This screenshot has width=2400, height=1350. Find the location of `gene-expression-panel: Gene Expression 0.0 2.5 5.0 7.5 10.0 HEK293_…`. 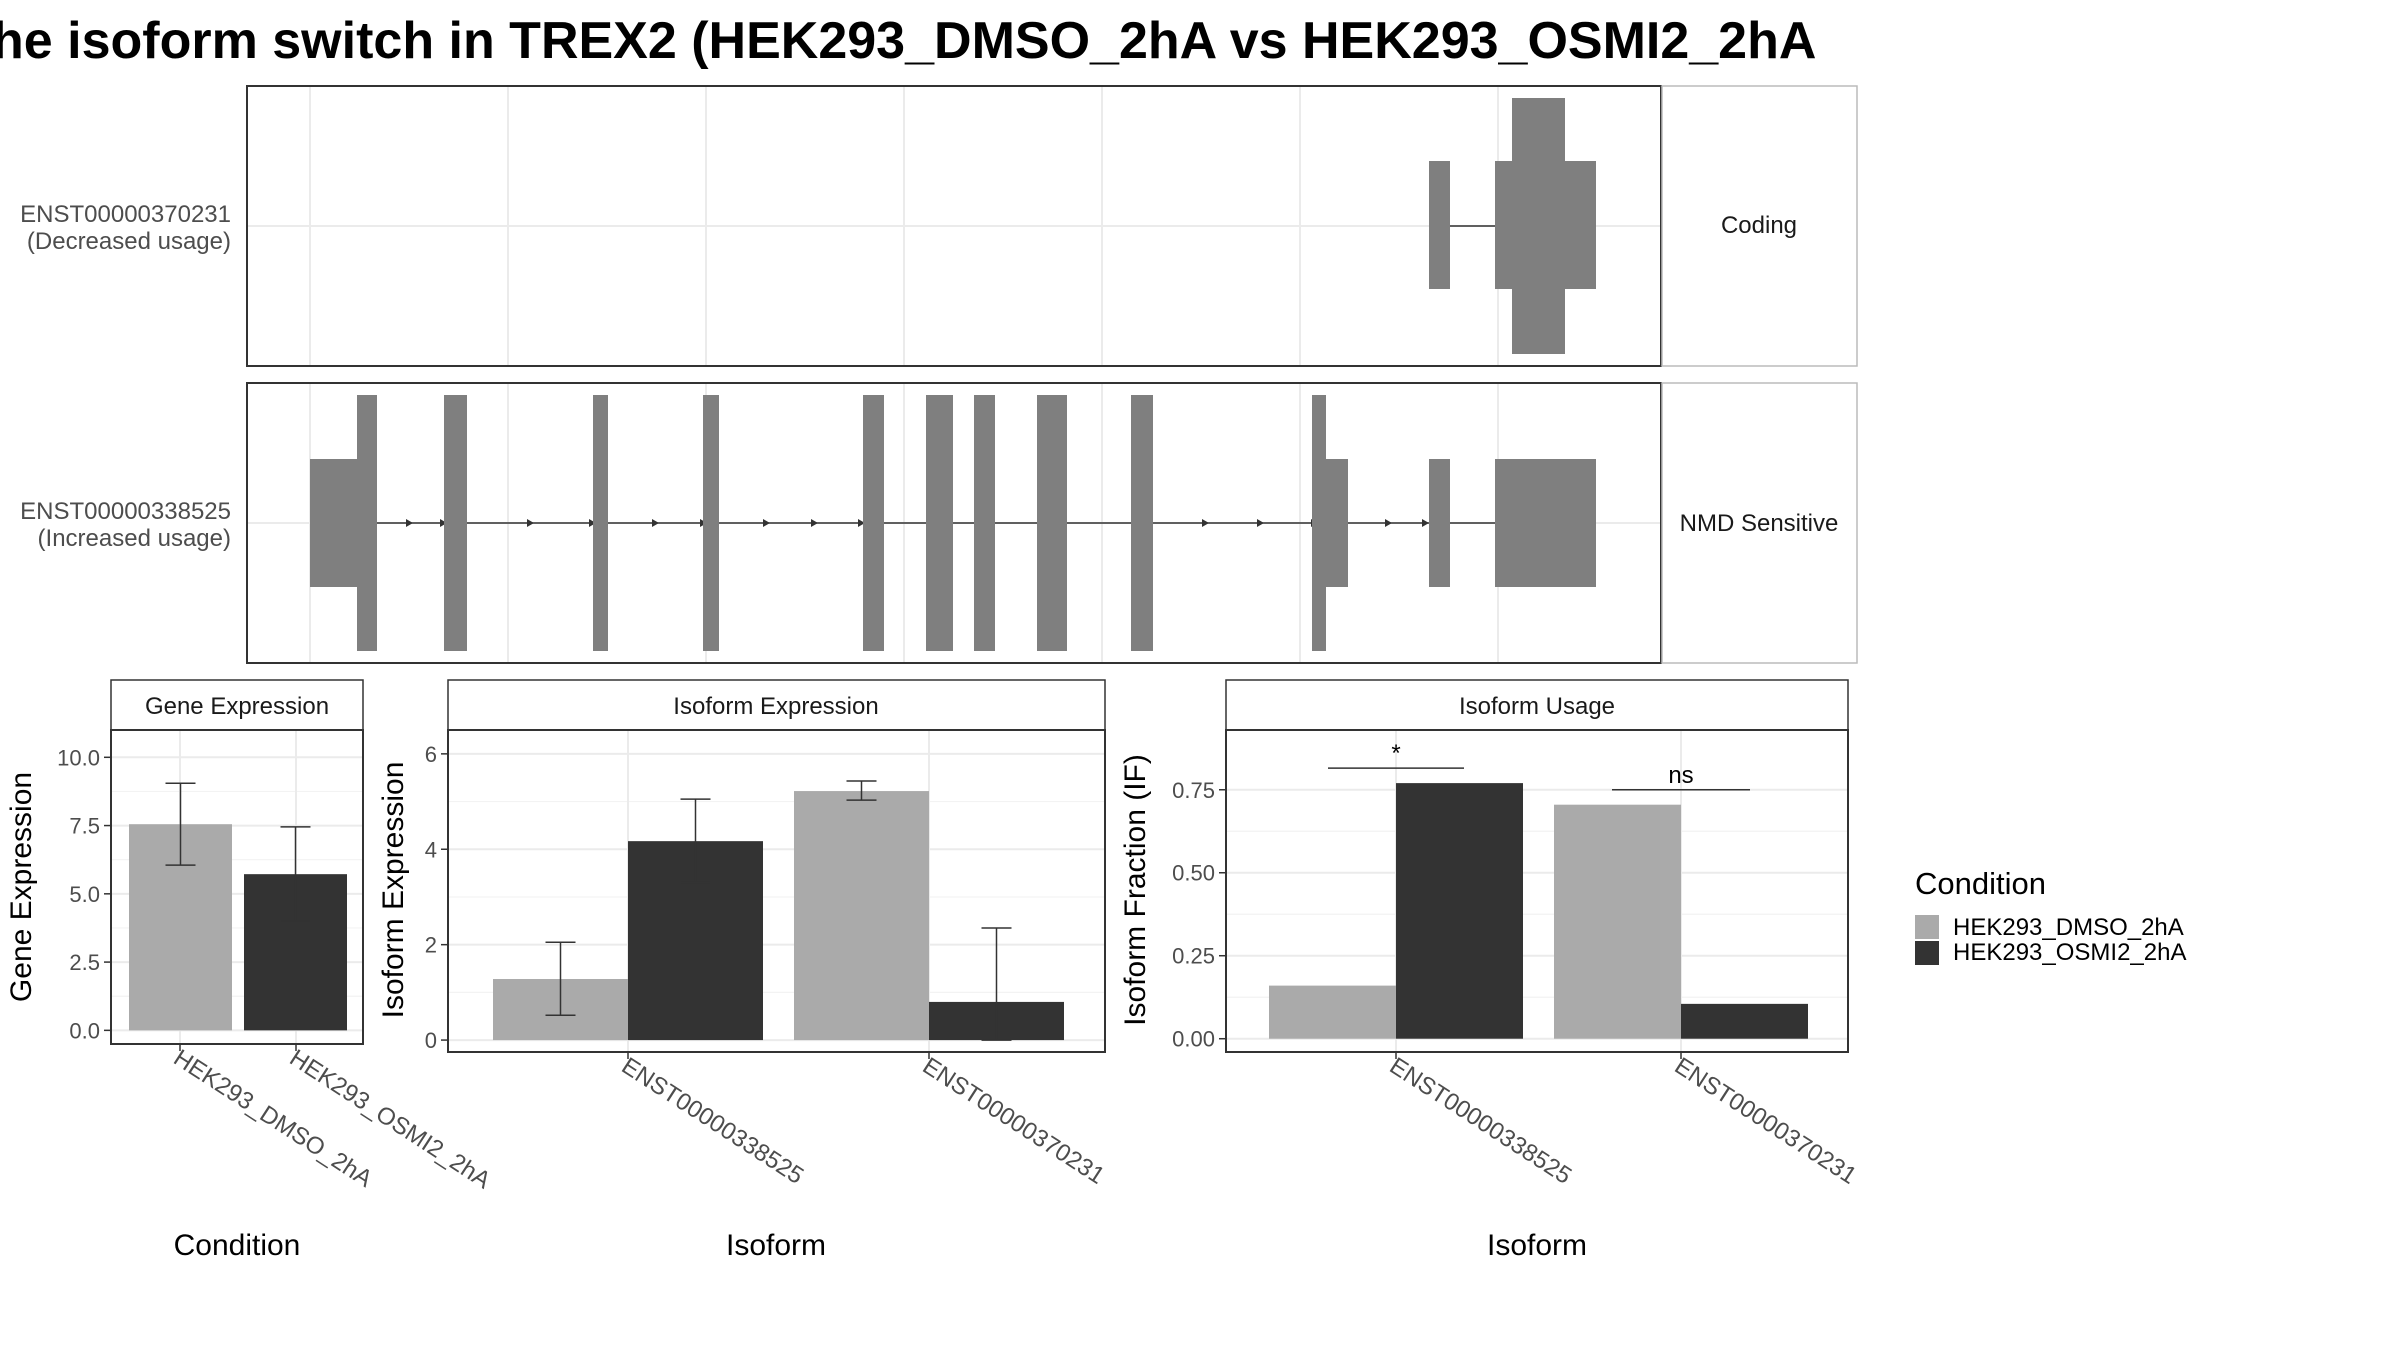

gene-expression-panel: Gene Expression 0.0 2.5 5.0 7.5 10.0 HEK293_… is located at coordinates (250, 970).